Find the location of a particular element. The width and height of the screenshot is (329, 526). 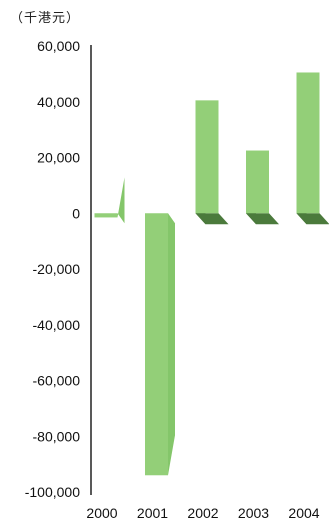

y-tick-label: 0 is located at coordinates (76, 213).